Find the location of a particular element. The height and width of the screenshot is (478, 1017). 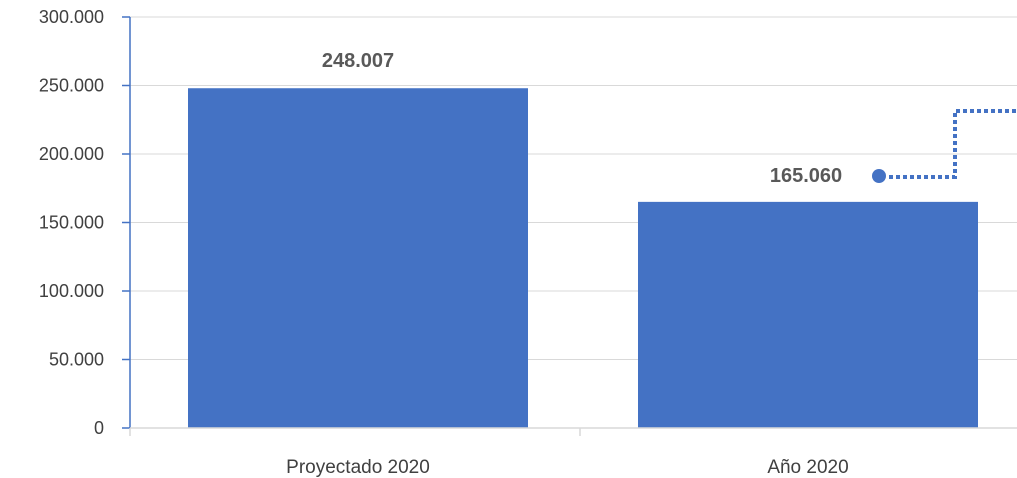

data-labels: 248.007 165.060 is located at coordinates (582, 118).